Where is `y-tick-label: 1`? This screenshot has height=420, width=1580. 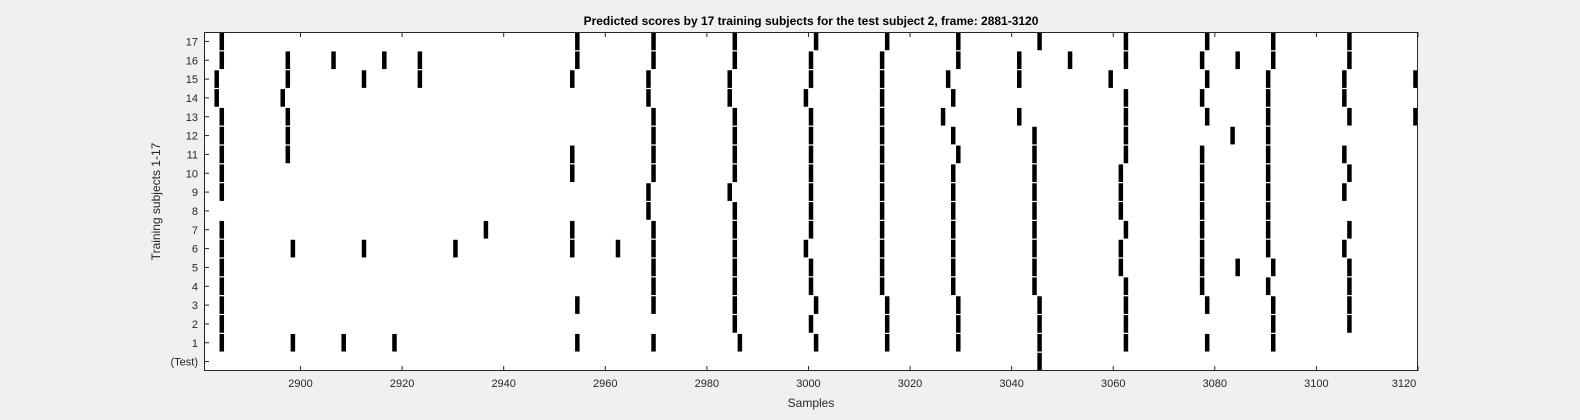
y-tick-label: 1 is located at coordinates (195, 344).